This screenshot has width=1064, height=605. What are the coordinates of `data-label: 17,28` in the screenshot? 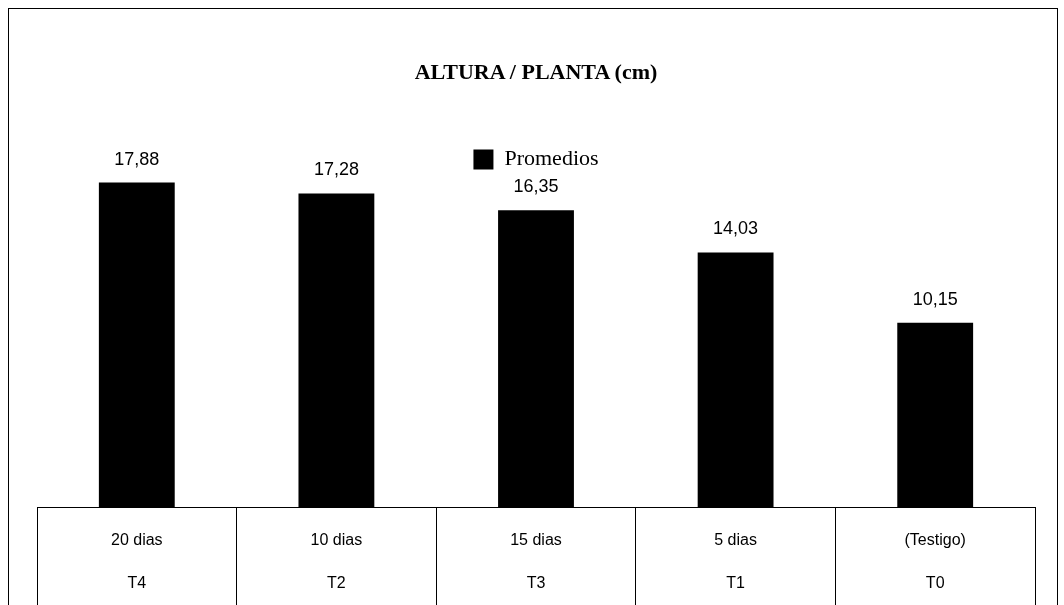 It's located at (336, 169).